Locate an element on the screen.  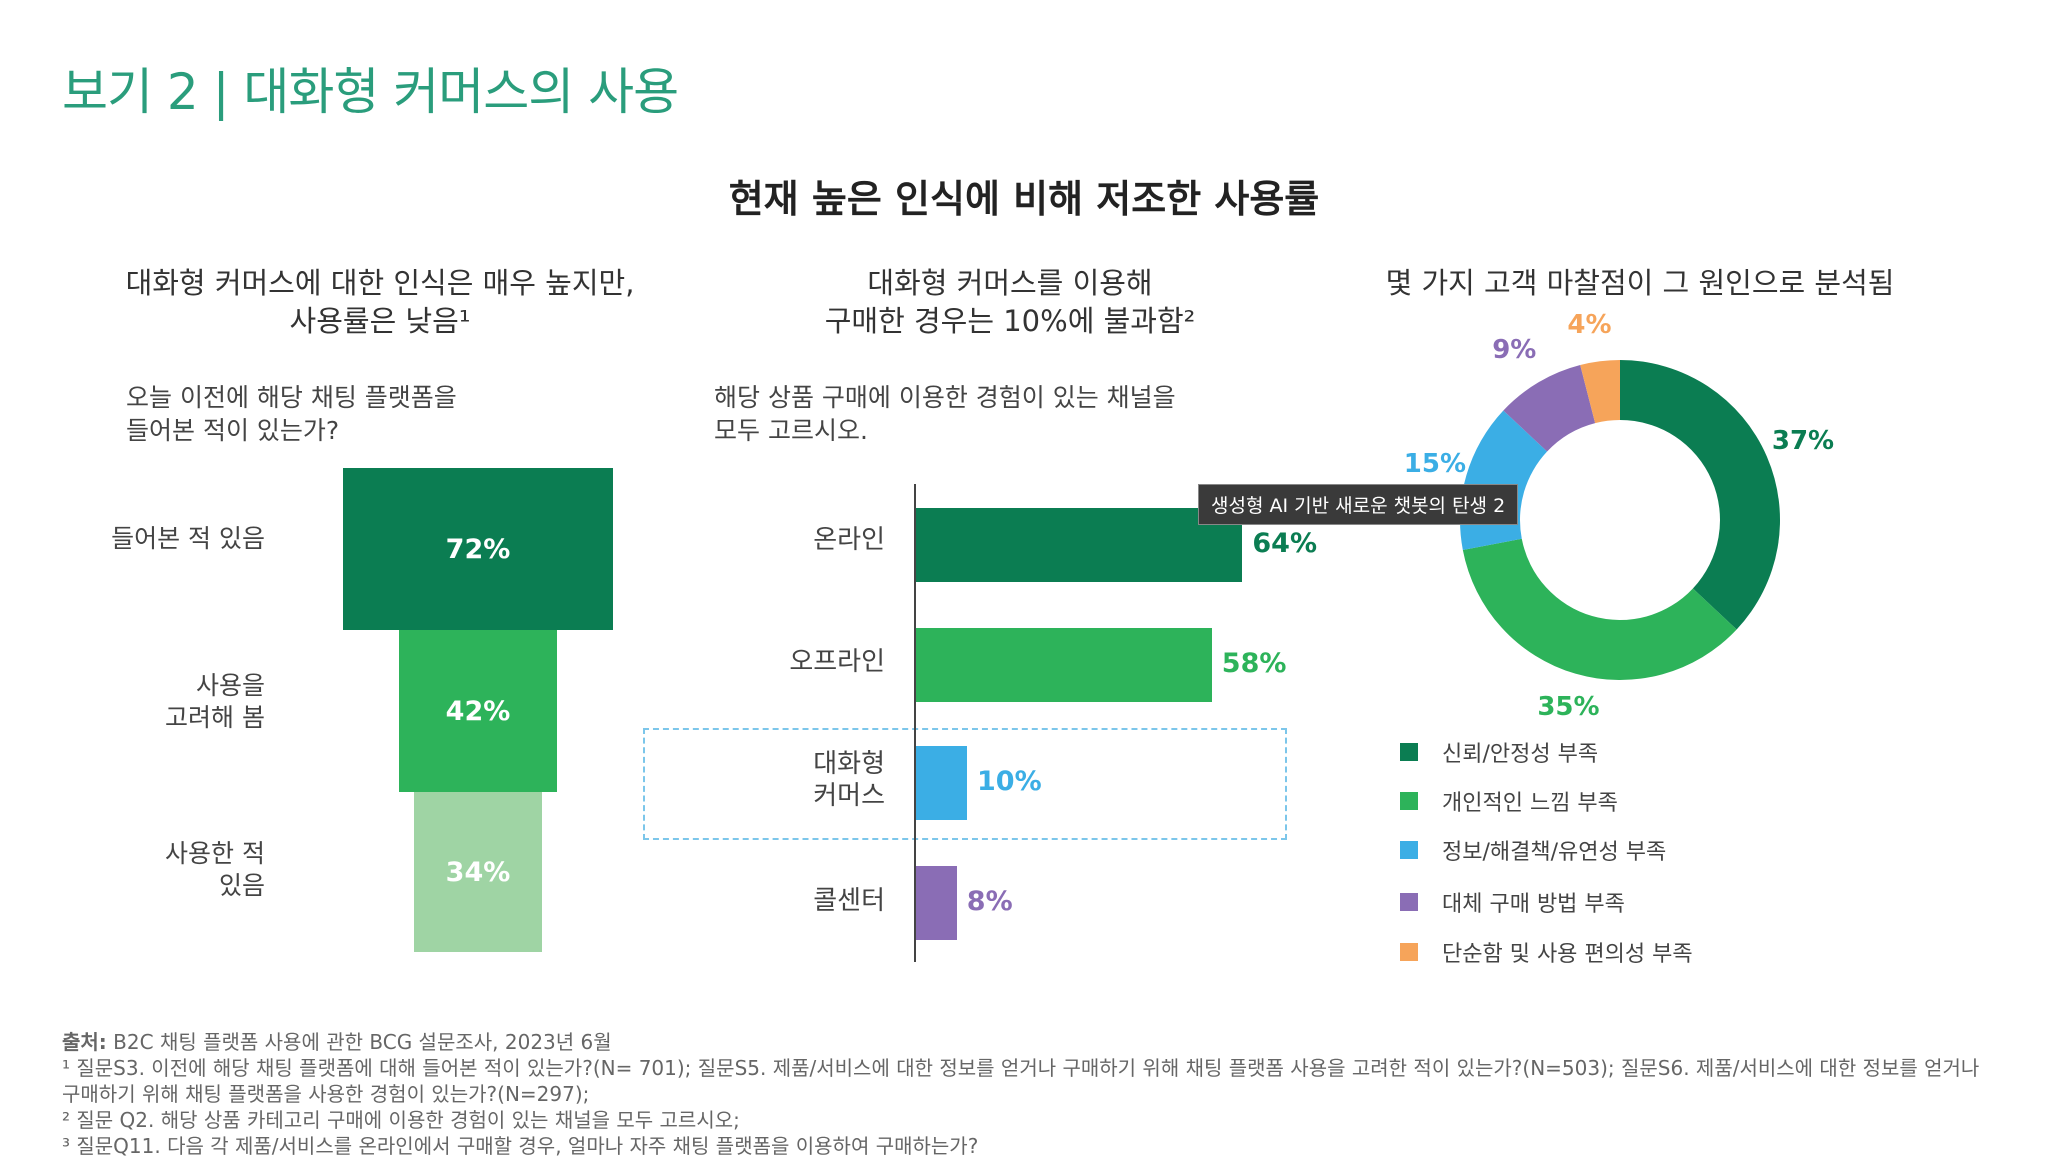
donut-value-label: 4% is located at coordinates (1589, 324).